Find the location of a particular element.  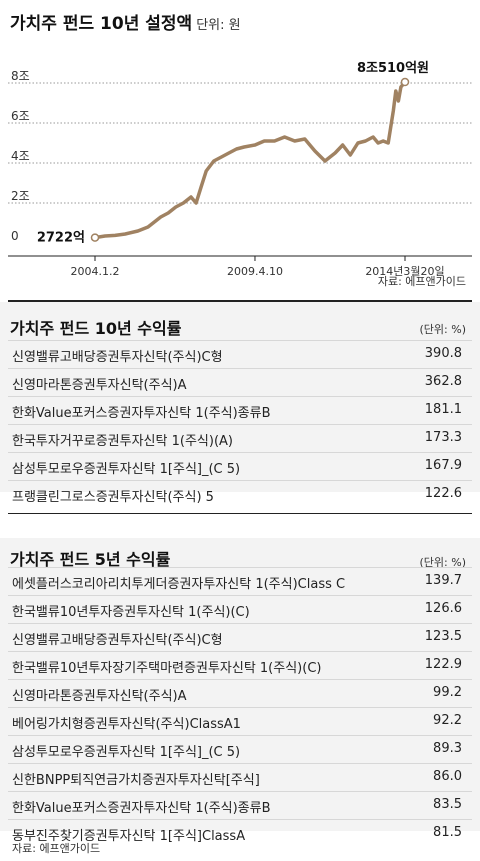

chart-title: 가치주 펀드 10년 설정액 단위: 원 is located at coordinates (125, 21).